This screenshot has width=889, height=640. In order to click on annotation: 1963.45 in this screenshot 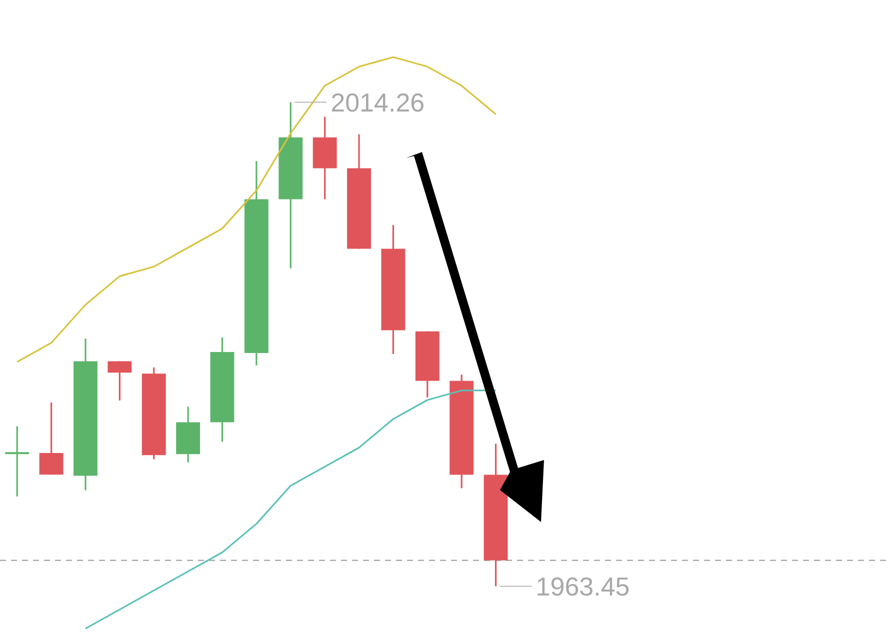, I will do `click(583, 586)`.